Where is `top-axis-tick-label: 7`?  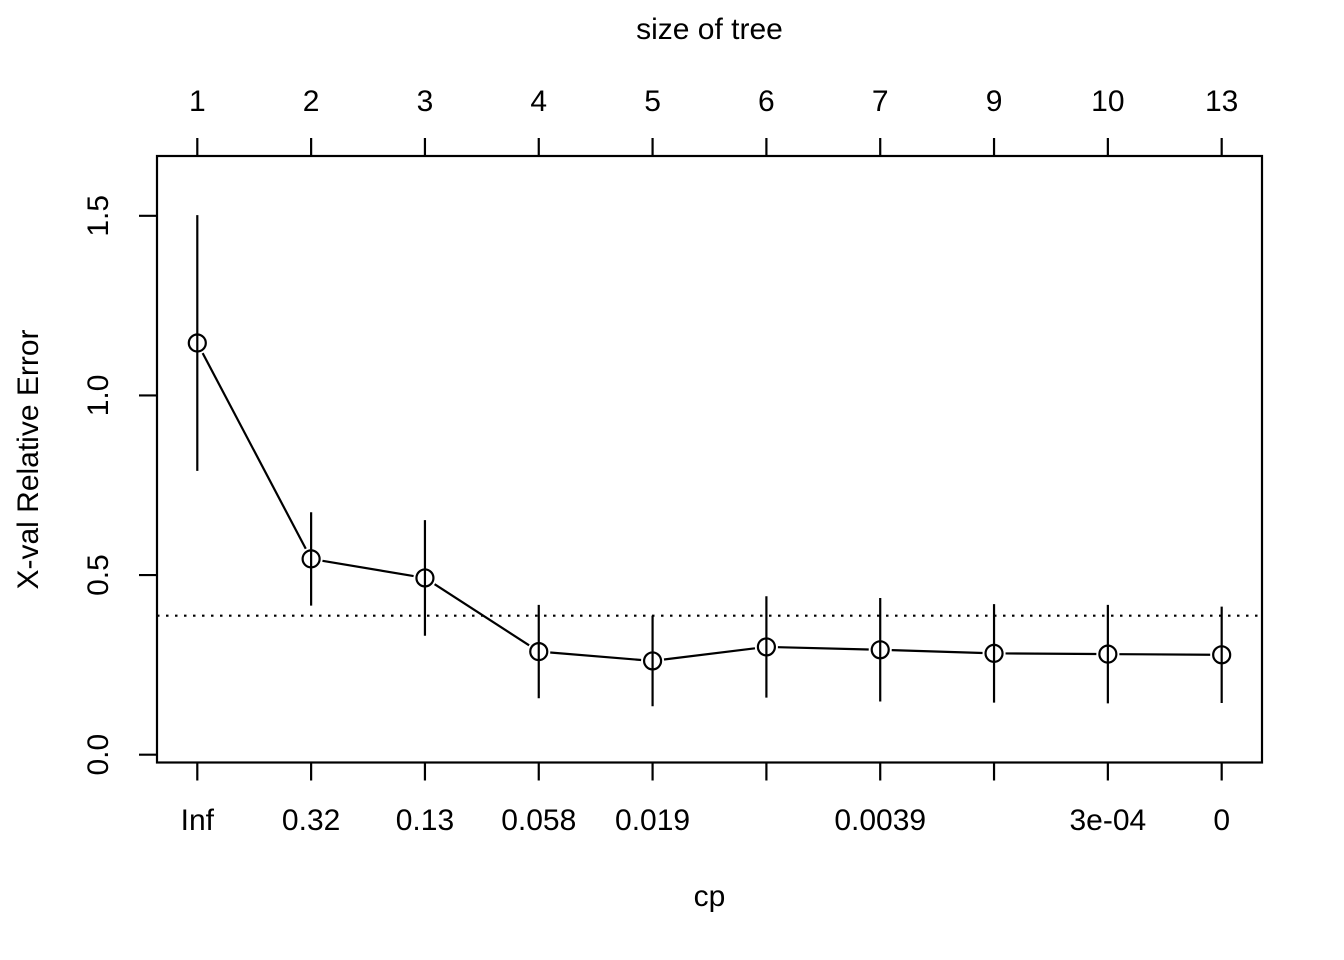 top-axis-tick-label: 7 is located at coordinates (880, 101).